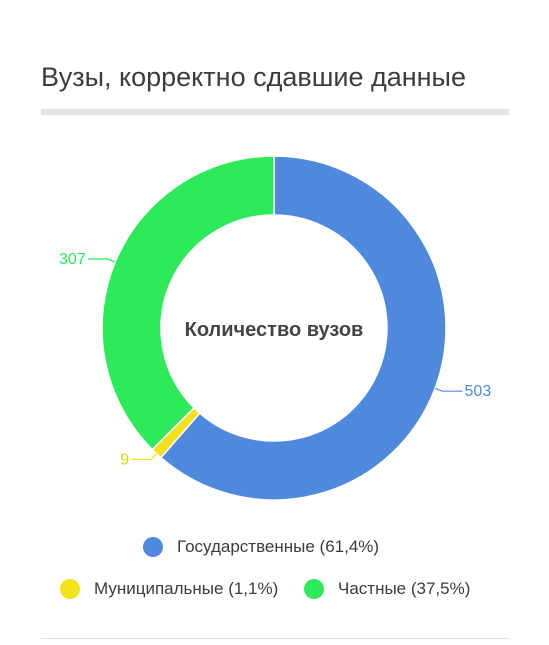 This screenshot has height=645, width=549. What do you see at coordinates (70, 589) in the screenshot?
I see `legend-dot-municipal` at bounding box center [70, 589].